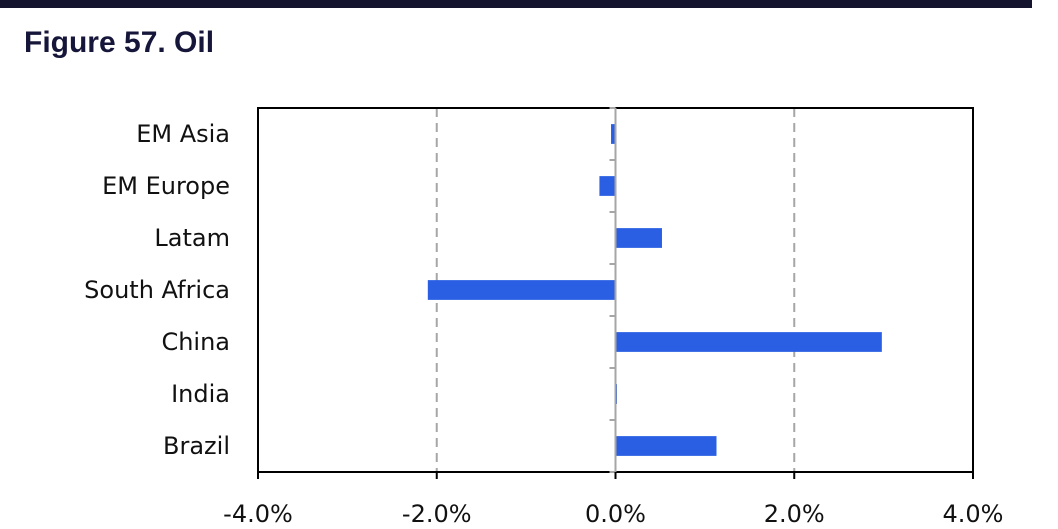 The height and width of the screenshot is (529, 1058). What do you see at coordinates (516, 4) in the screenshot?
I see `header-rule` at bounding box center [516, 4].